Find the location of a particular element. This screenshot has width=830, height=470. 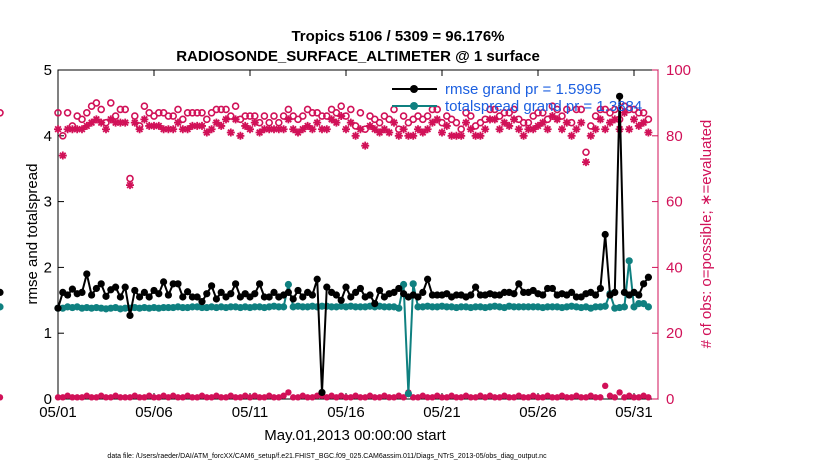

x-tick-label: 05/06 is located at coordinates (154, 412).